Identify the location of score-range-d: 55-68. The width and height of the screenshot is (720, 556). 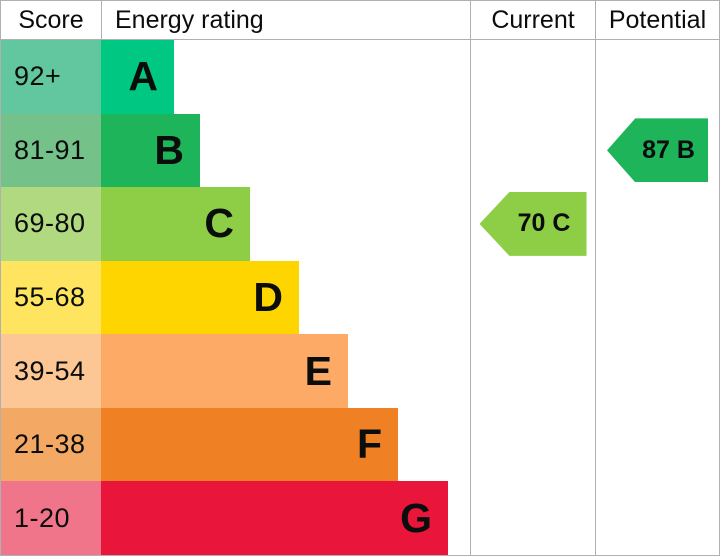
(51, 297).